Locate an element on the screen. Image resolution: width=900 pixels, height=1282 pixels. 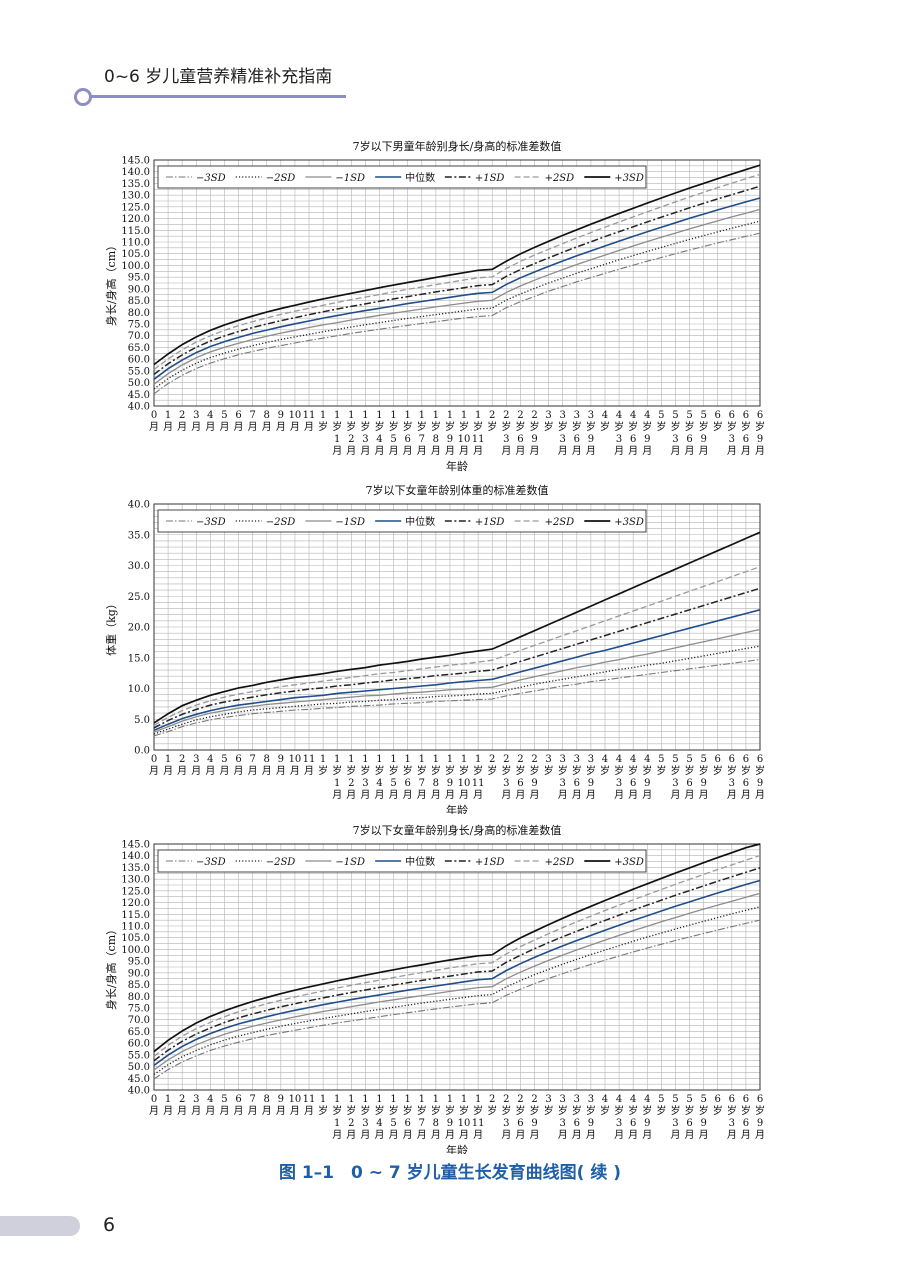
y-tick-label: 20.0 is located at coordinates (139, 628).